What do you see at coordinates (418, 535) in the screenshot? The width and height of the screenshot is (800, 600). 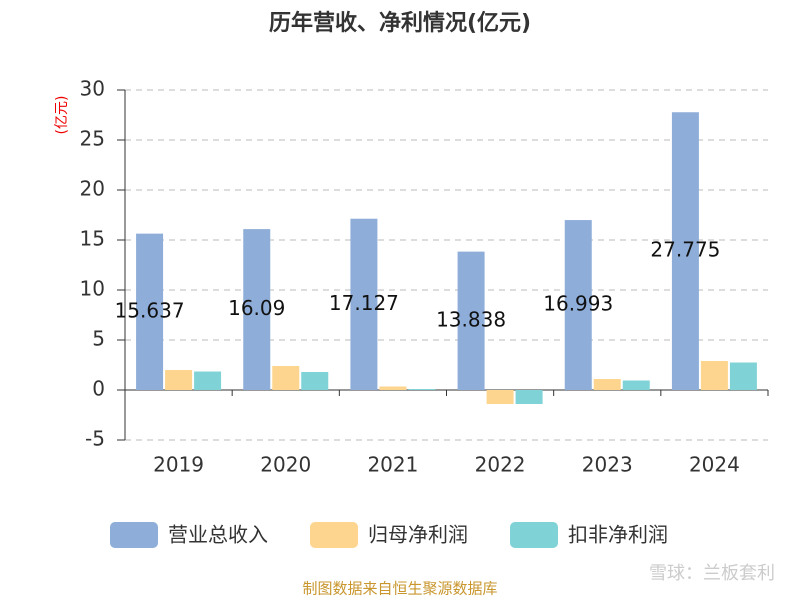 I see `legend-label: 归母净利润` at bounding box center [418, 535].